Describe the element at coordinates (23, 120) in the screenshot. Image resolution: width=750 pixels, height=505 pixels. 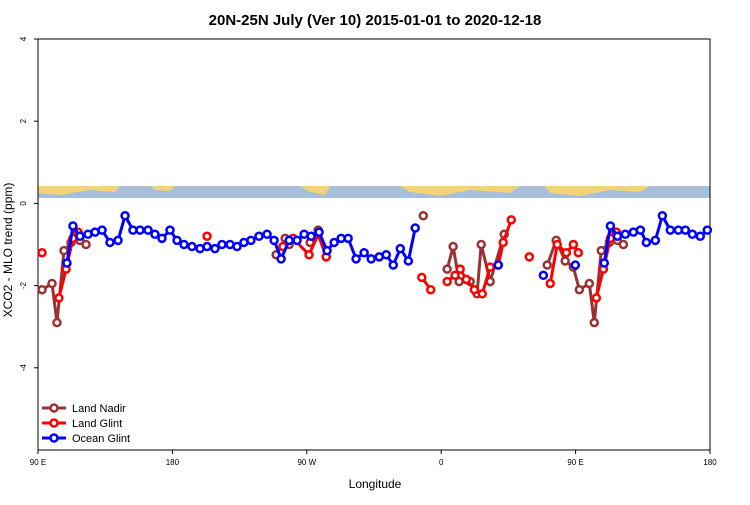
I see `y-tick-label: 2` at that location.